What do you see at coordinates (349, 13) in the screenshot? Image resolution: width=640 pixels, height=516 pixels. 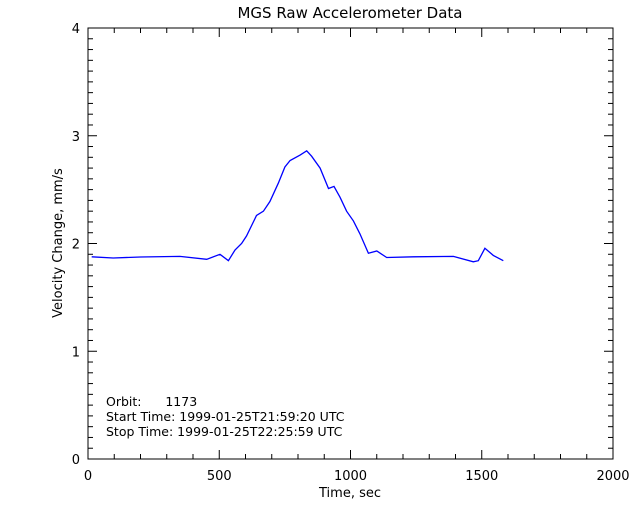 I see `chart-title: MGS Raw Accelerometer Data` at bounding box center [349, 13].